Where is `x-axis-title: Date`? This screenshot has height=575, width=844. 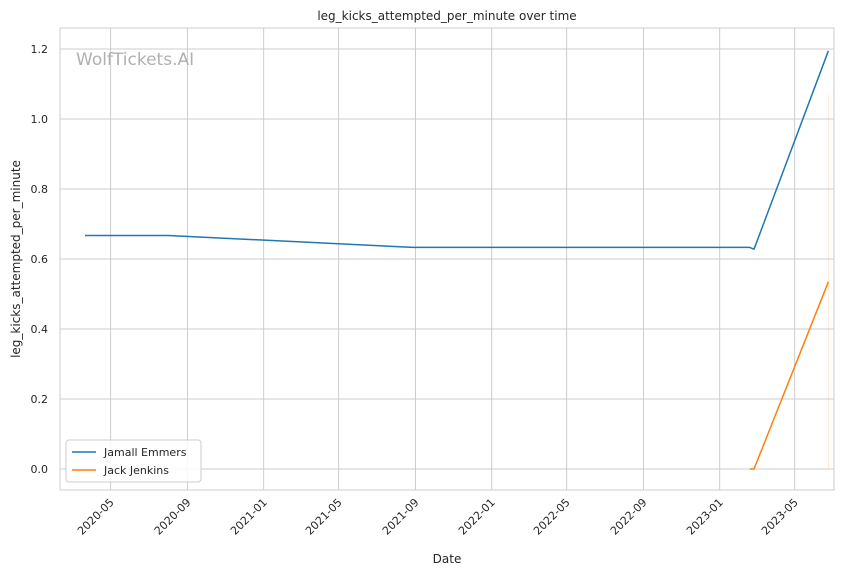
x-axis-title: Date is located at coordinates (447, 559).